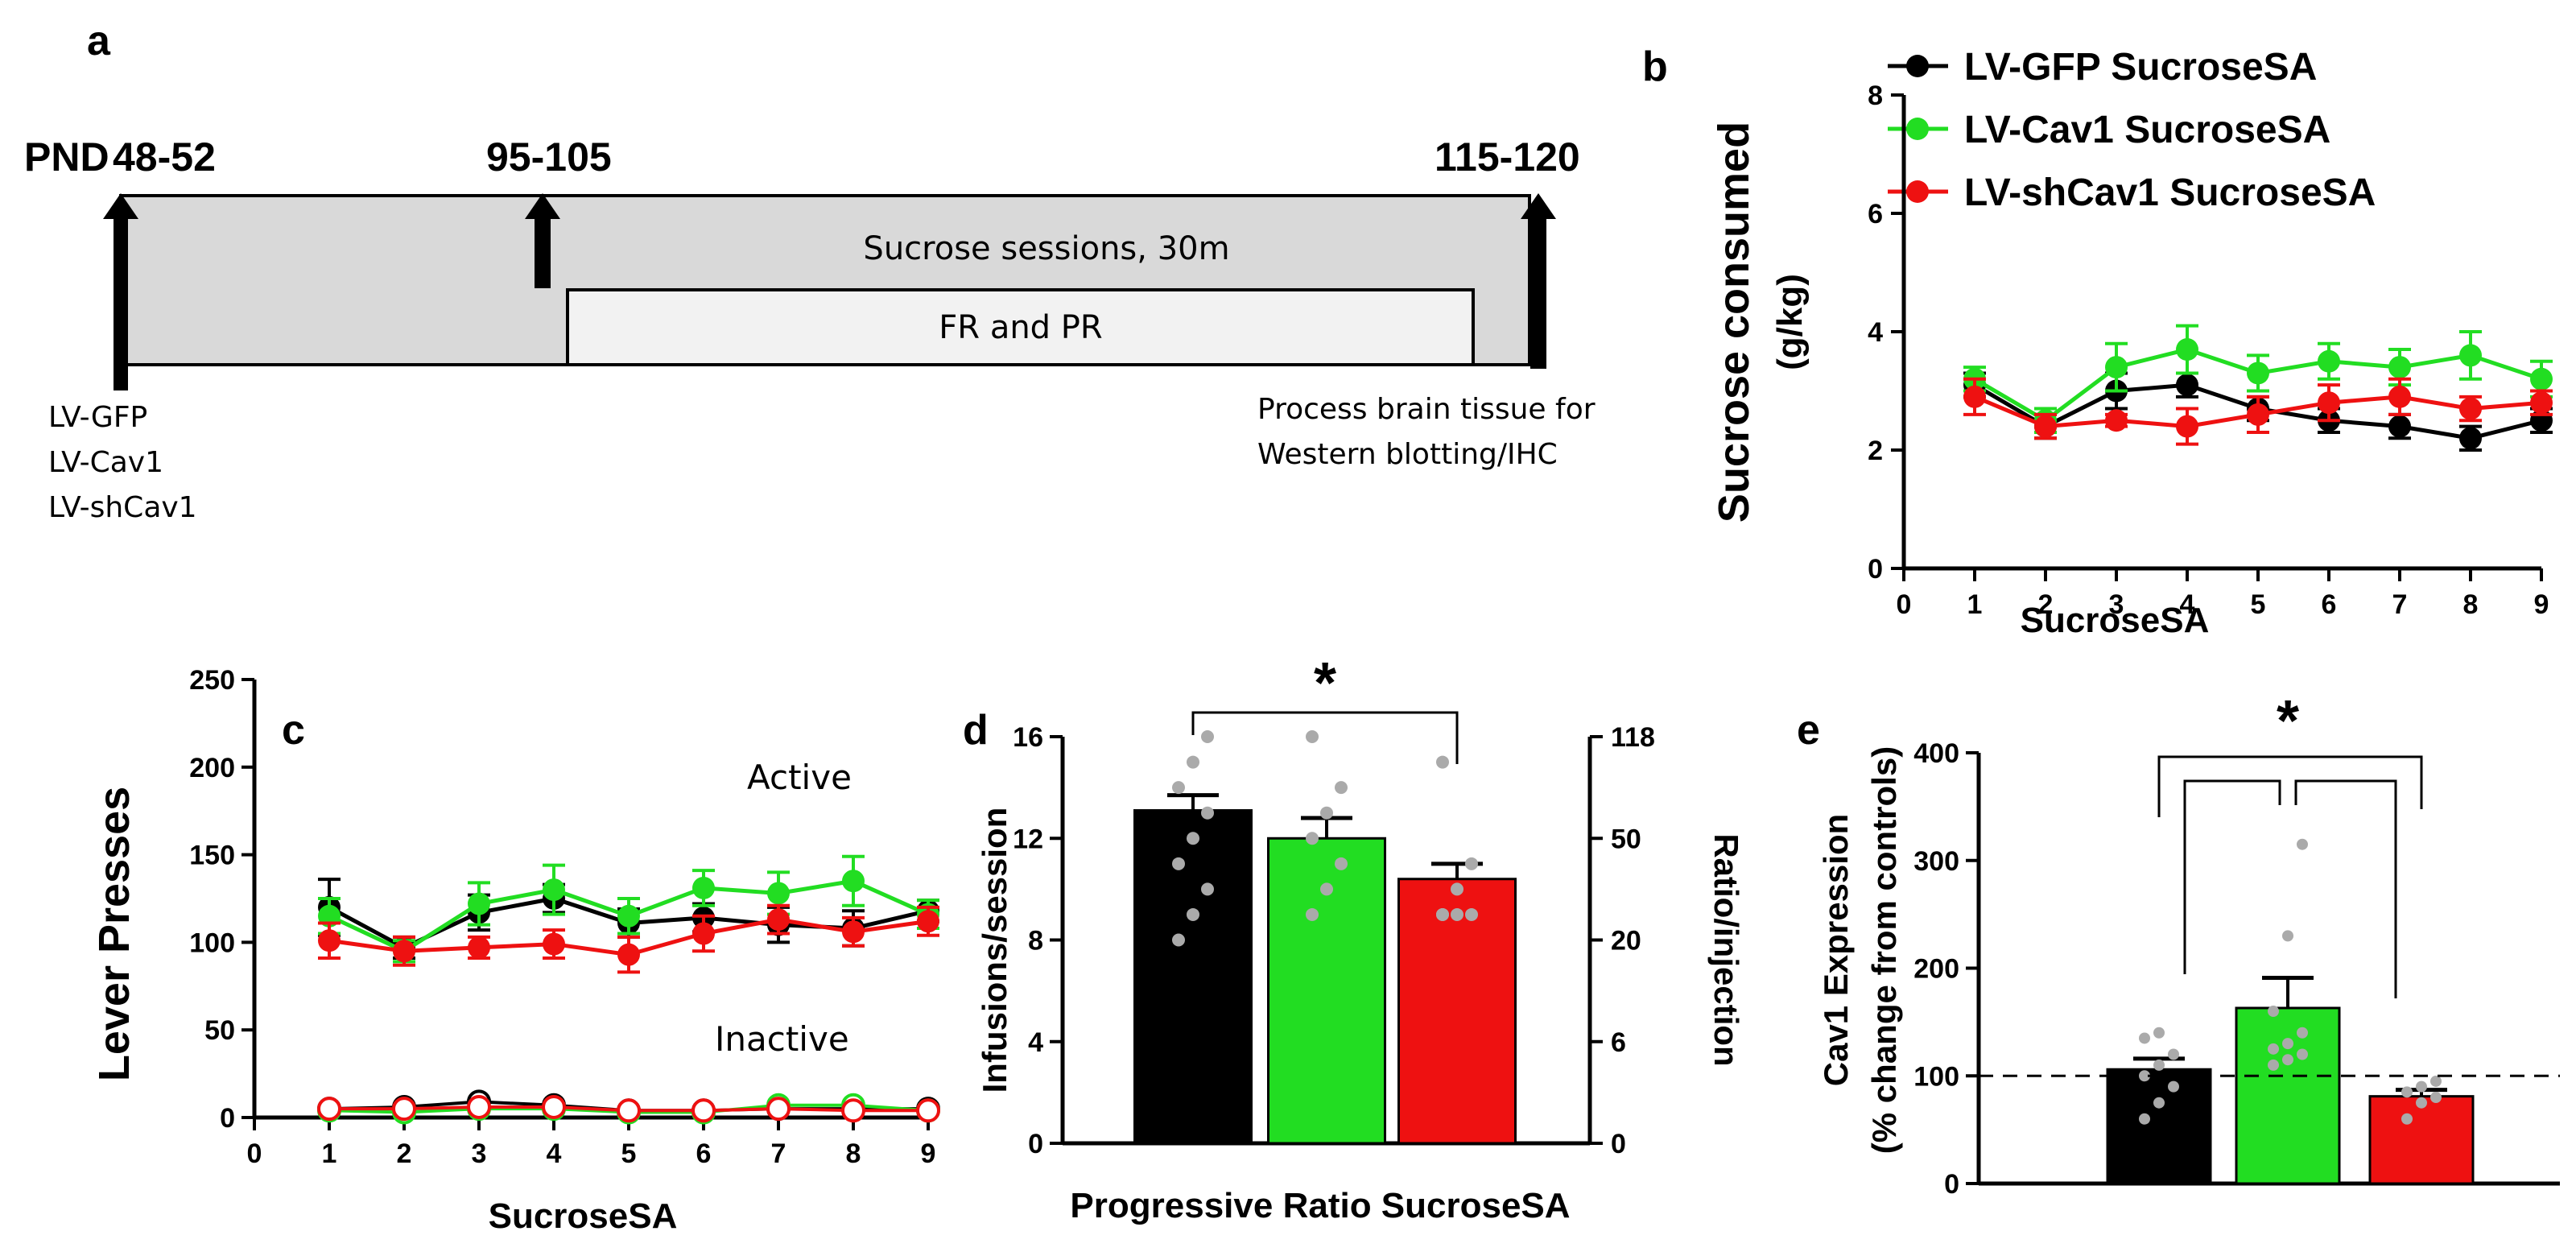 This screenshot has width=2576, height=1256. What do you see at coordinates (853, 1153) in the screenshot?
I see `panel-c-xtick-label: 8` at bounding box center [853, 1153].